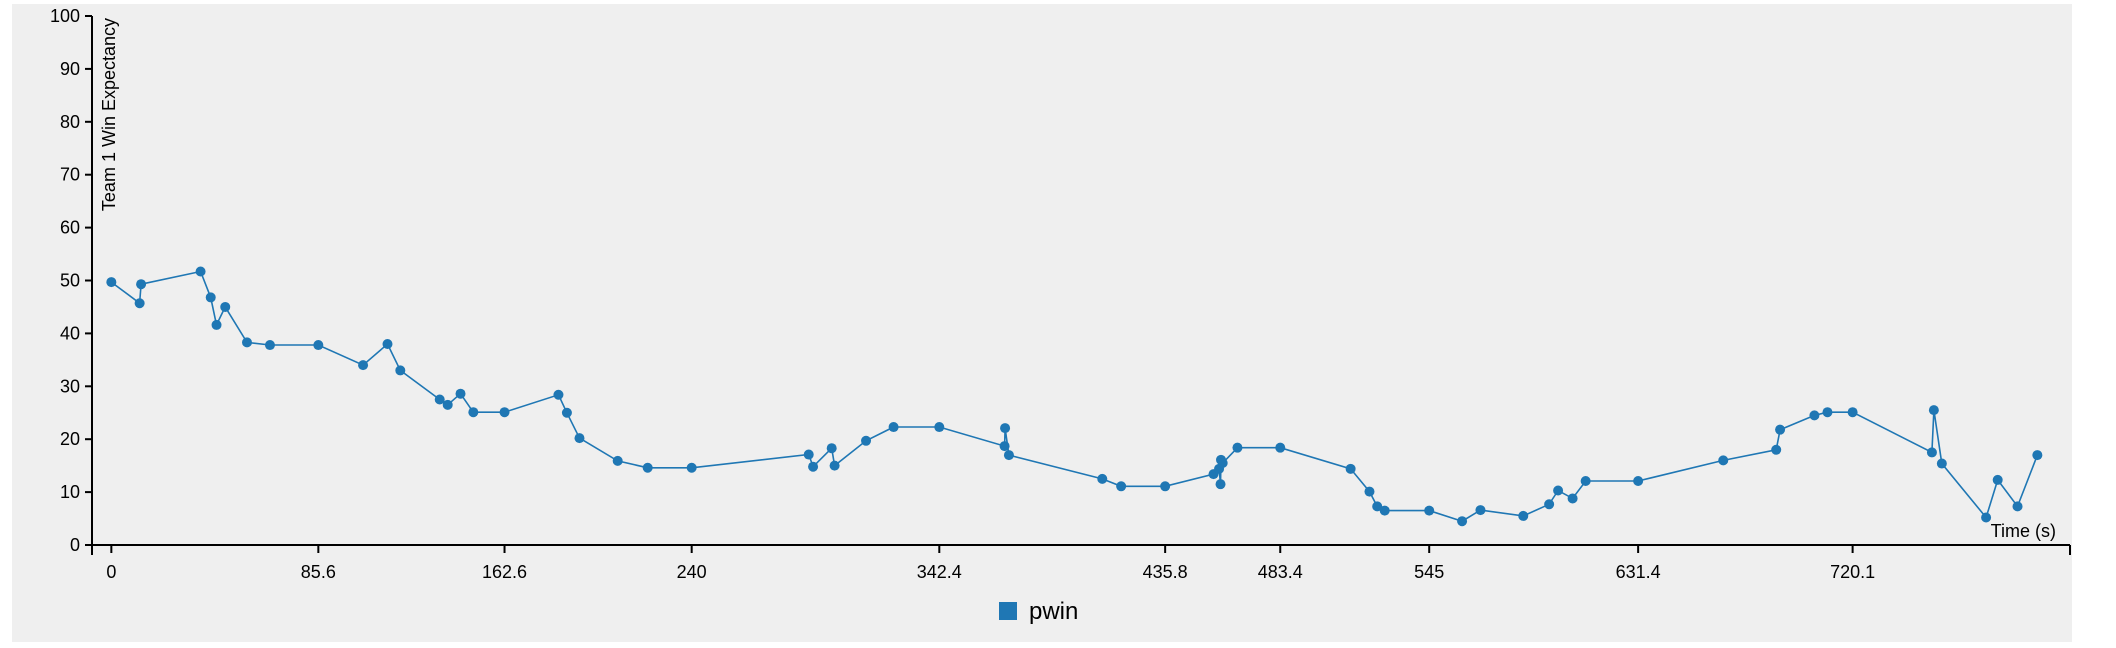 This screenshot has height=648, width=2116. Describe the element at coordinates (2023, 531) in the screenshot. I see `x-axis-title: Time (s)` at that location.